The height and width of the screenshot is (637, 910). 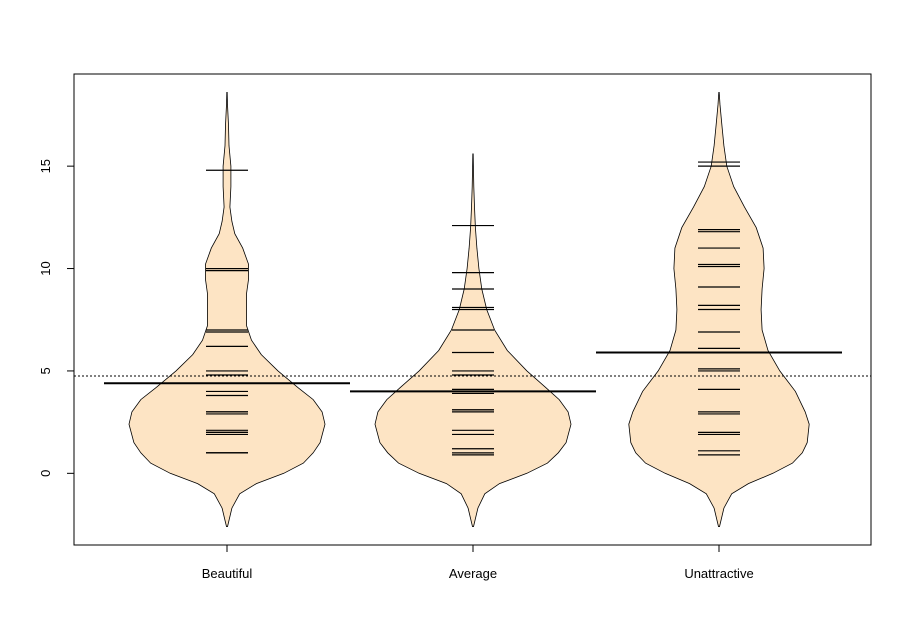 I want to click on y-tick-label: 15, so click(x=45, y=166).